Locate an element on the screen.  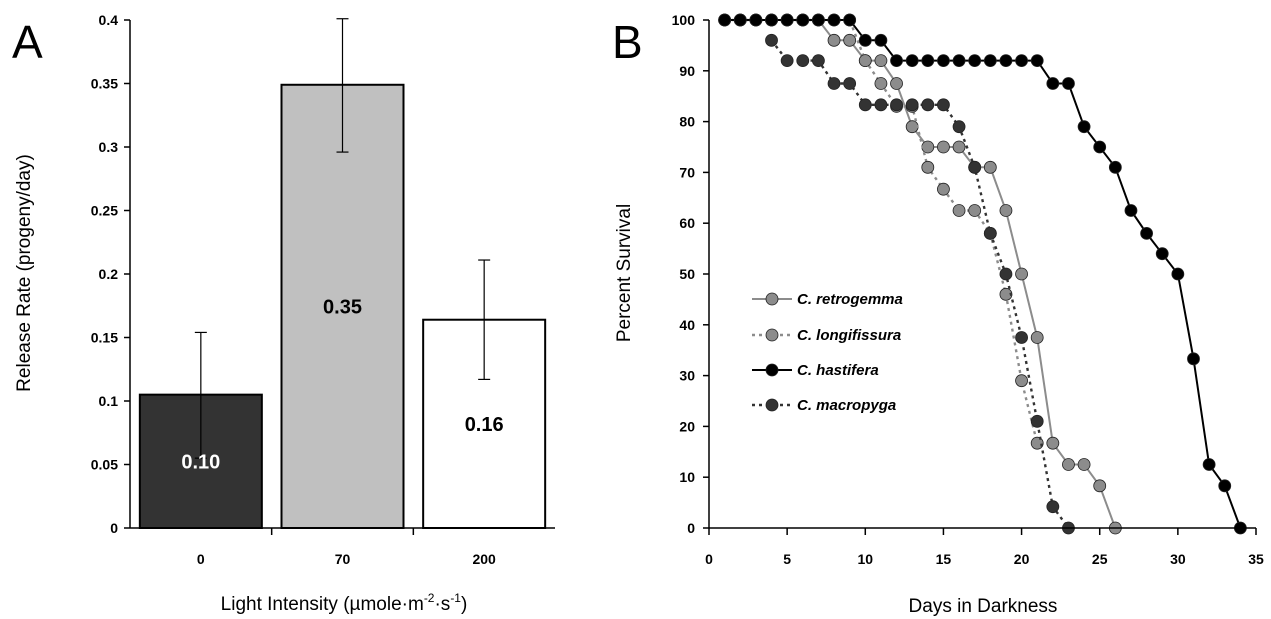
panel-a-y-tick-label: 0.25 is located at coordinates (104, 211).